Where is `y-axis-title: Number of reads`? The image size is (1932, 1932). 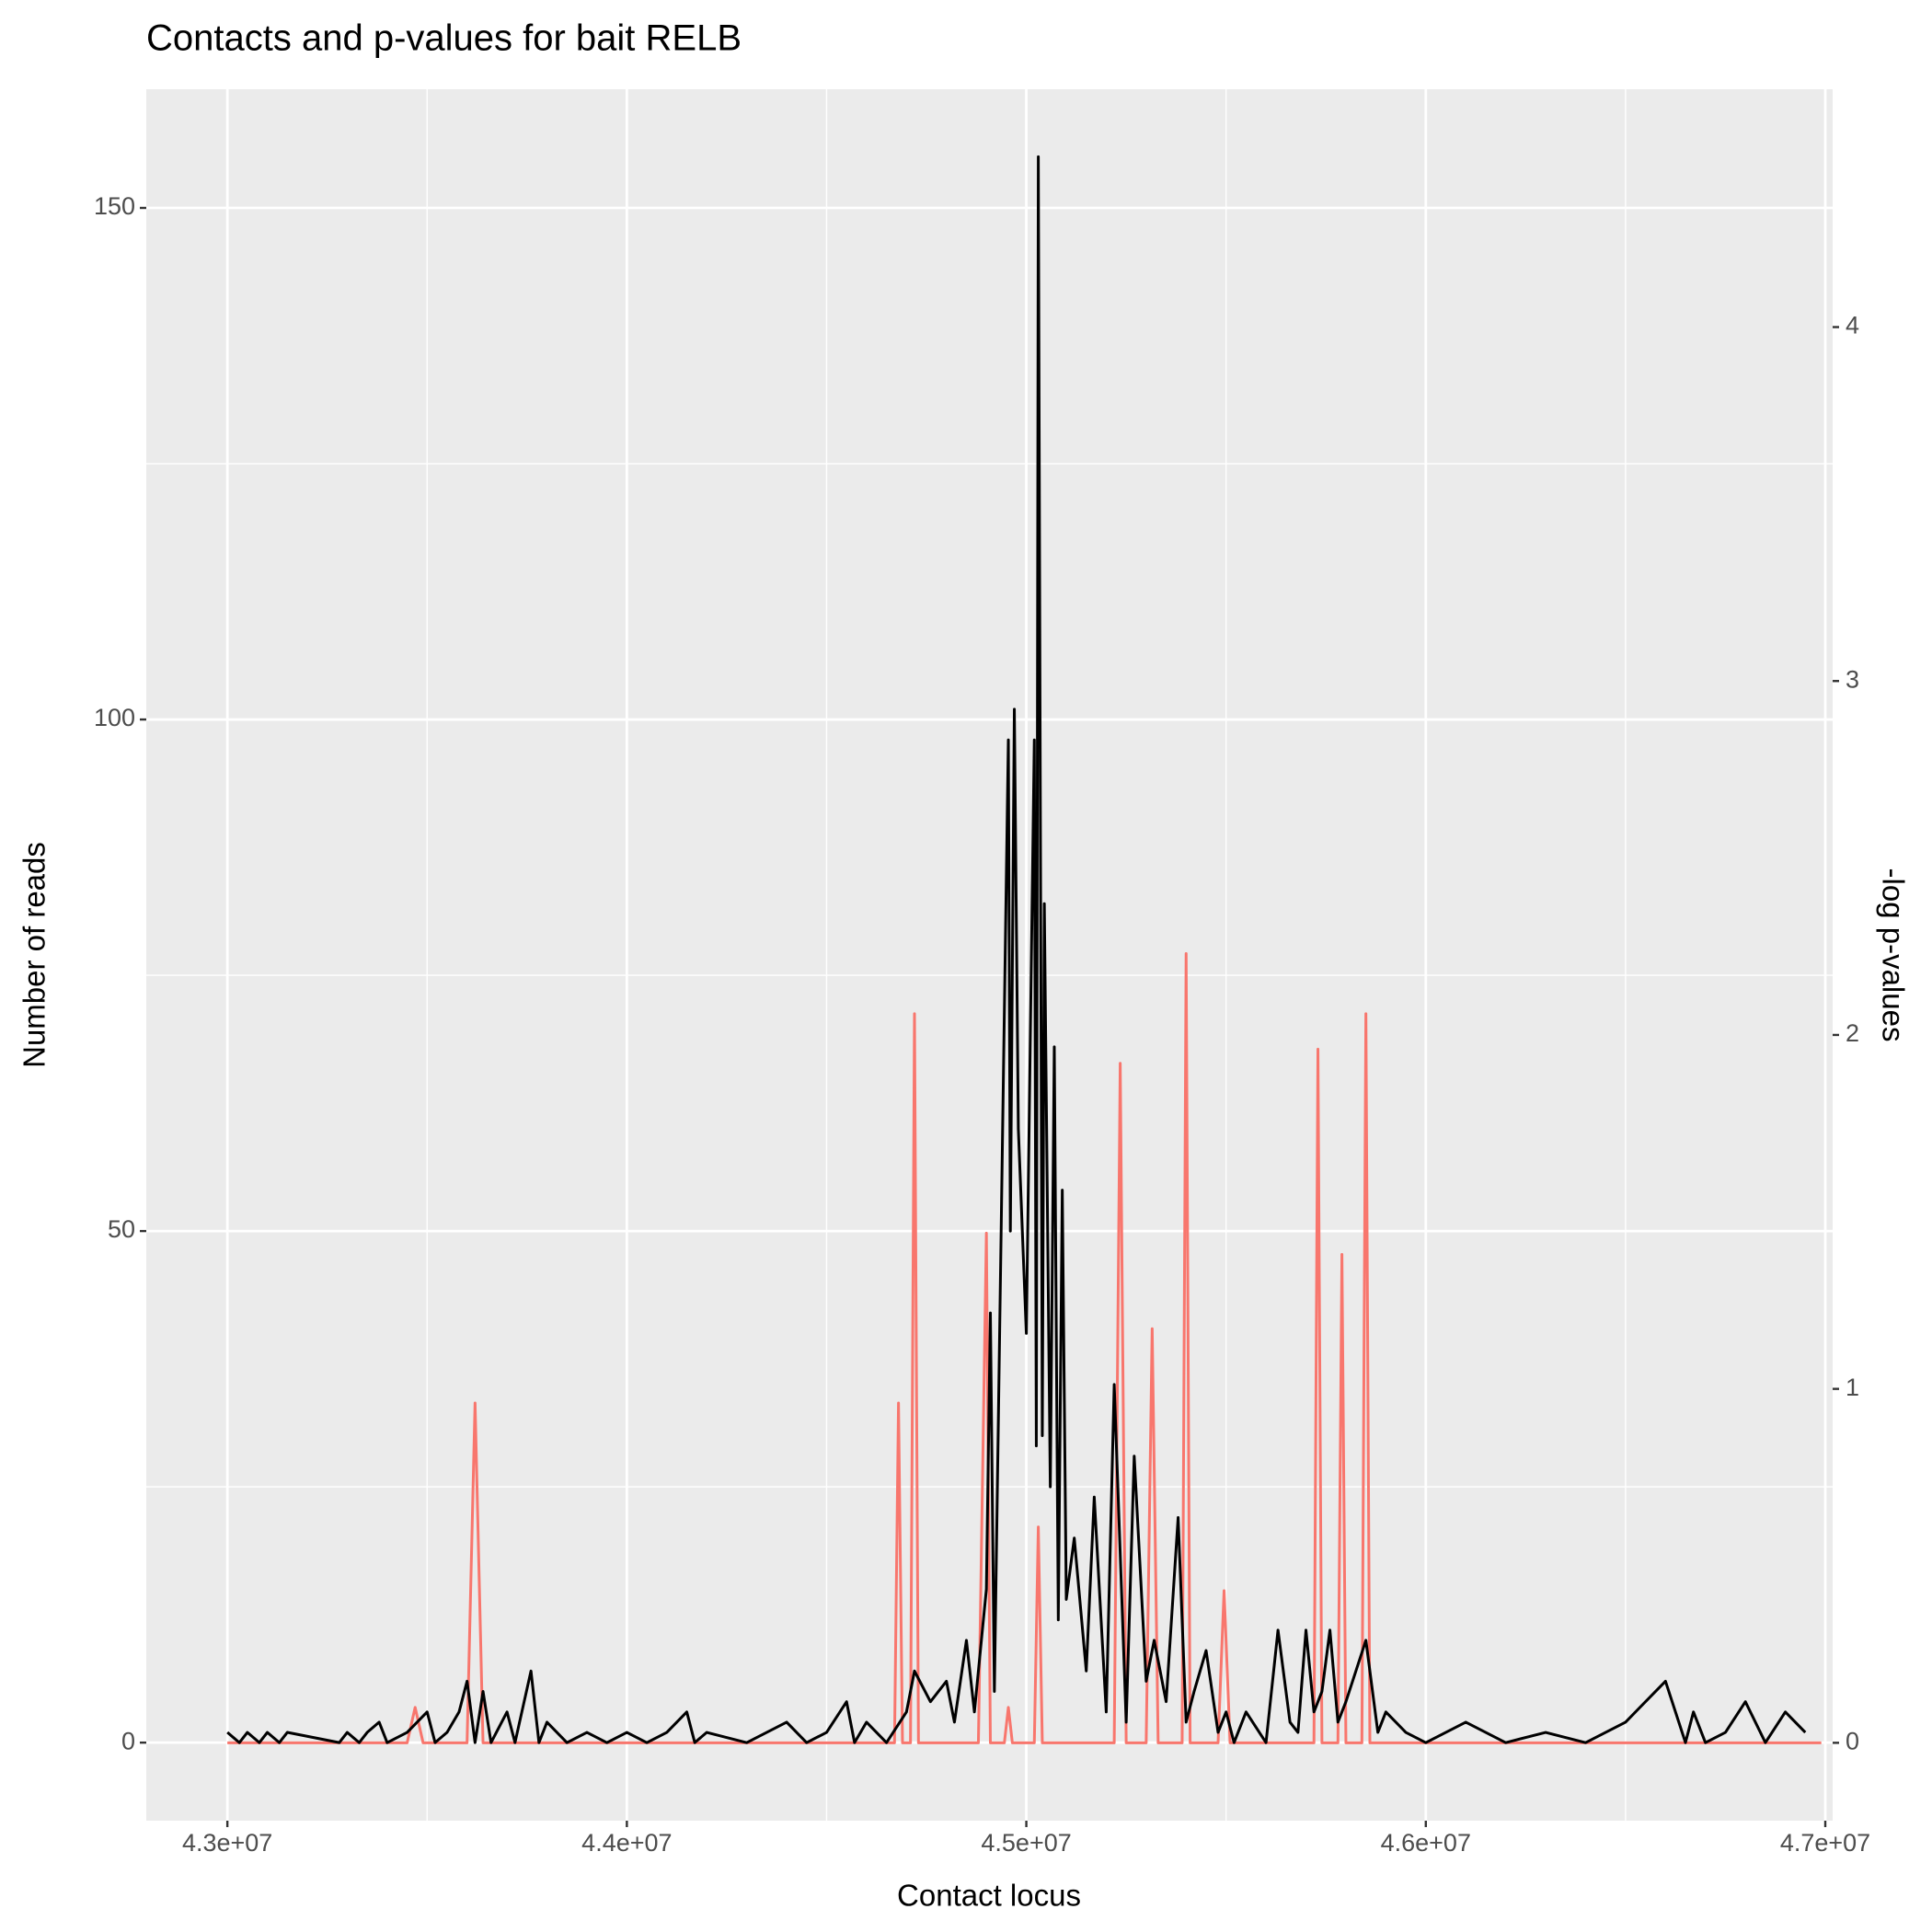
y-axis-title: Number of reads is located at coordinates (34, 955).